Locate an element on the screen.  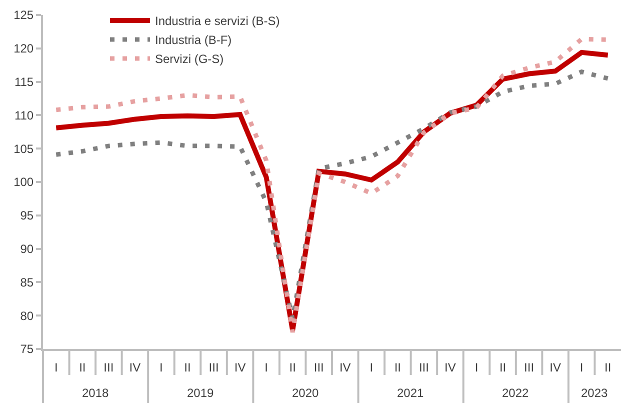
y-tick-label: 85 is located at coordinates (27, 282).